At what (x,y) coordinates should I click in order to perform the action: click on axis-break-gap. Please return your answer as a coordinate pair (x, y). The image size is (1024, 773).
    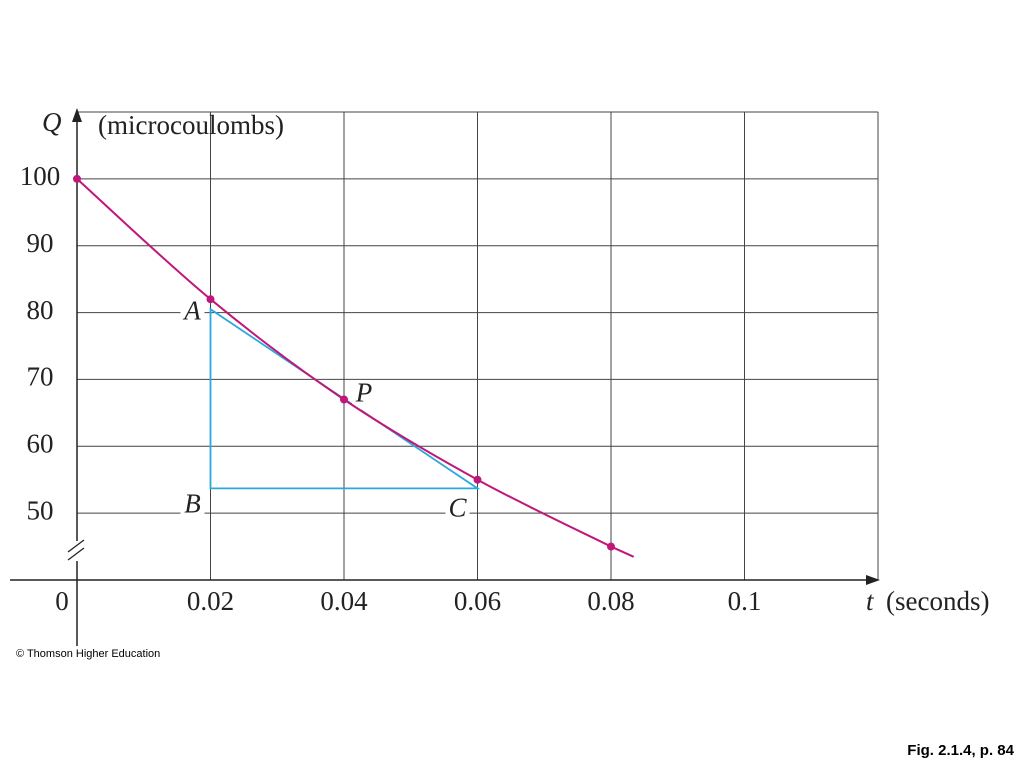
    Looking at the image, I should click on (77, 551).